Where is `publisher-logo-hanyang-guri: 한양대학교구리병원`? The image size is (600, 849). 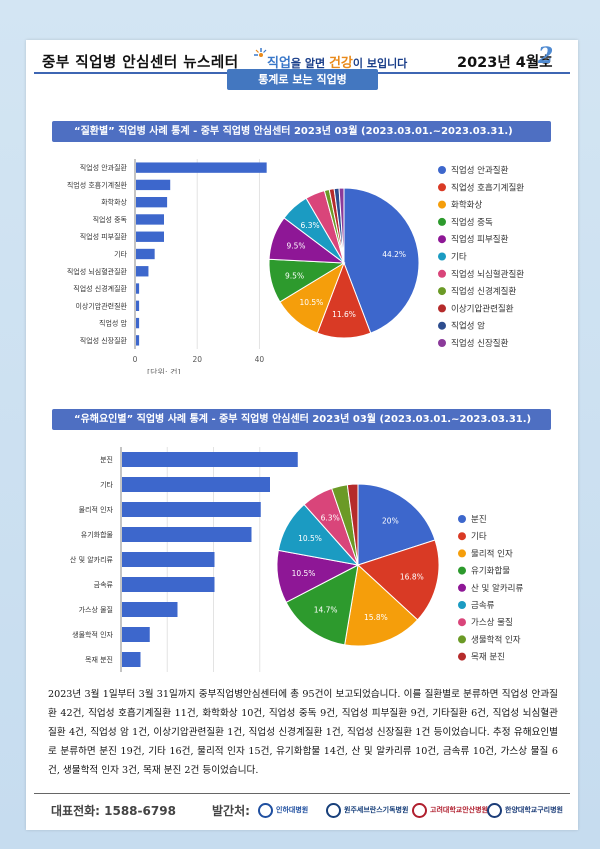 publisher-logo-hanyang-guri: 한양대학교구리병원 is located at coordinates (525, 810).